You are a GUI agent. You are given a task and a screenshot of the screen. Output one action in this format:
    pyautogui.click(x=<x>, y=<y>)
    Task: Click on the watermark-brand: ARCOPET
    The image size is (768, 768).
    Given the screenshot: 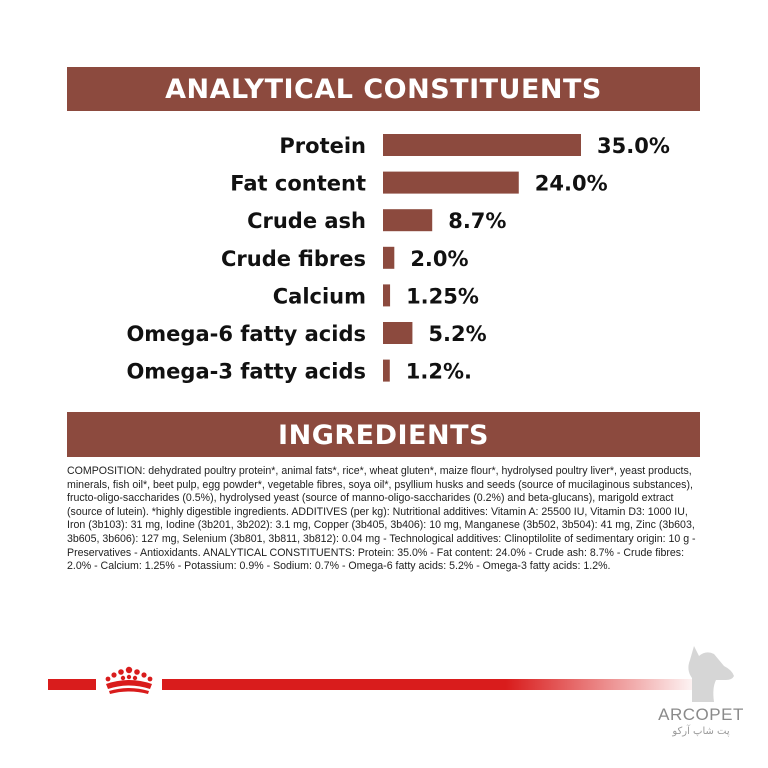 What is the action you would take?
    pyautogui.click(x=701, y=714)
    